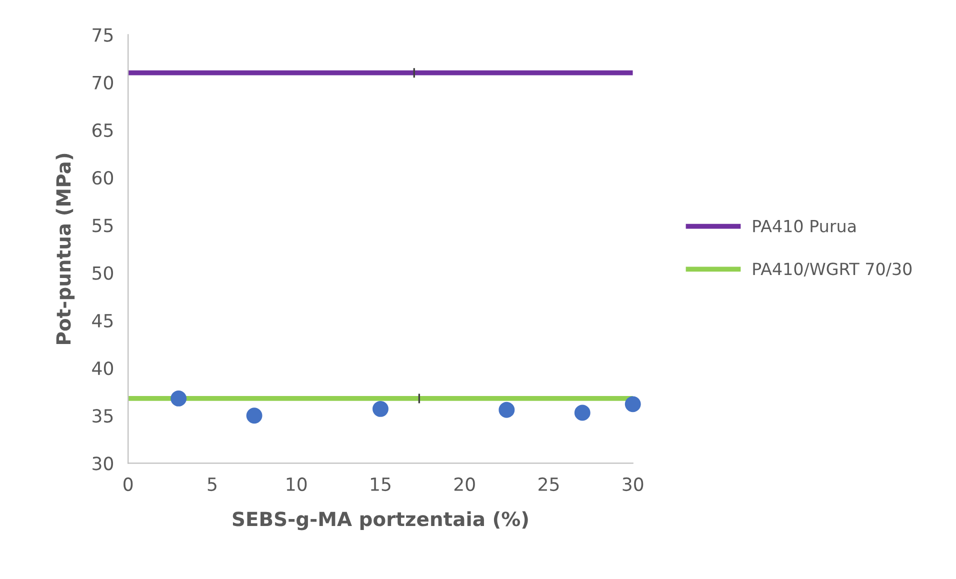  What do you see at coordinates (212, 485) in the screenshot?
I see `x-tick-label: 5` at bounding box center [212, 485].